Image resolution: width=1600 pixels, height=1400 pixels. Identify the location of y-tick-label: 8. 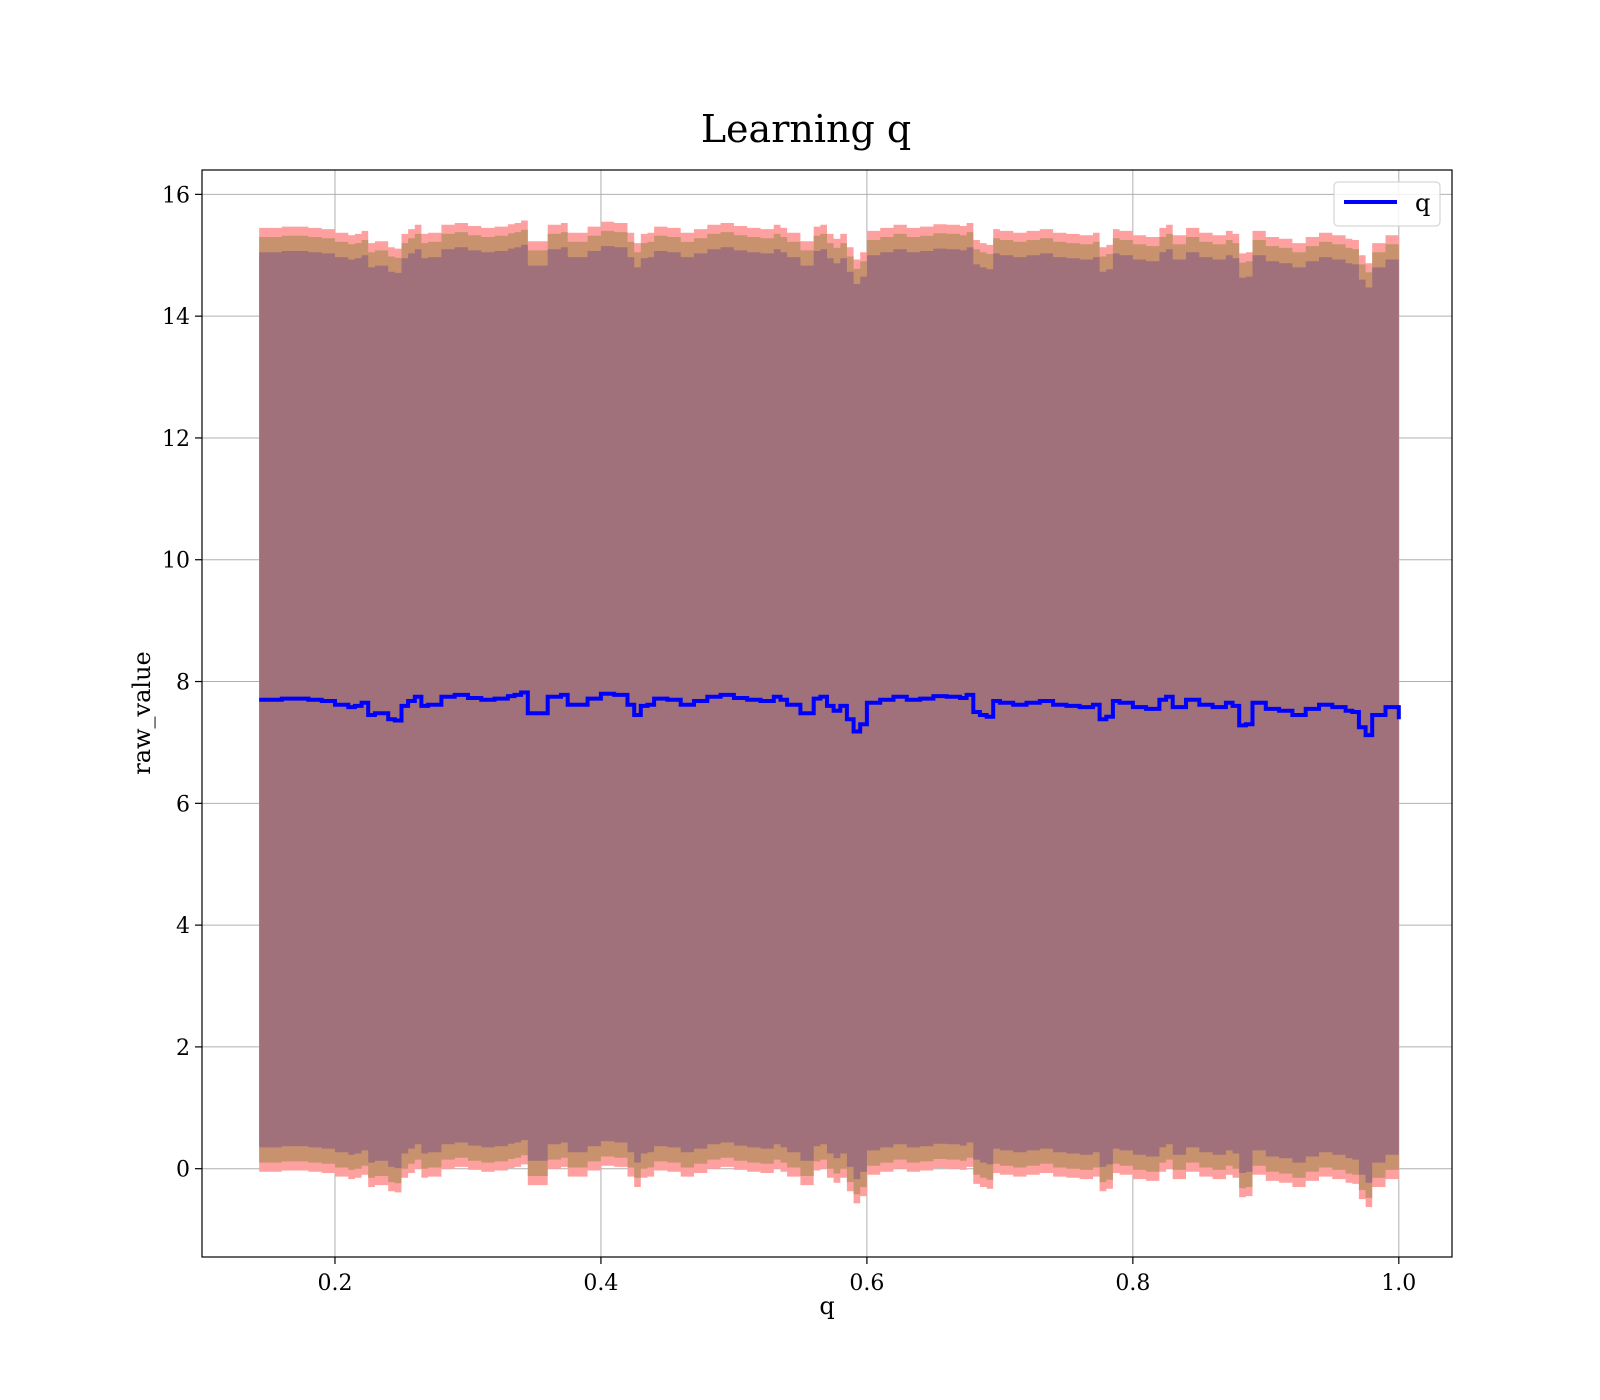
(183, 683).